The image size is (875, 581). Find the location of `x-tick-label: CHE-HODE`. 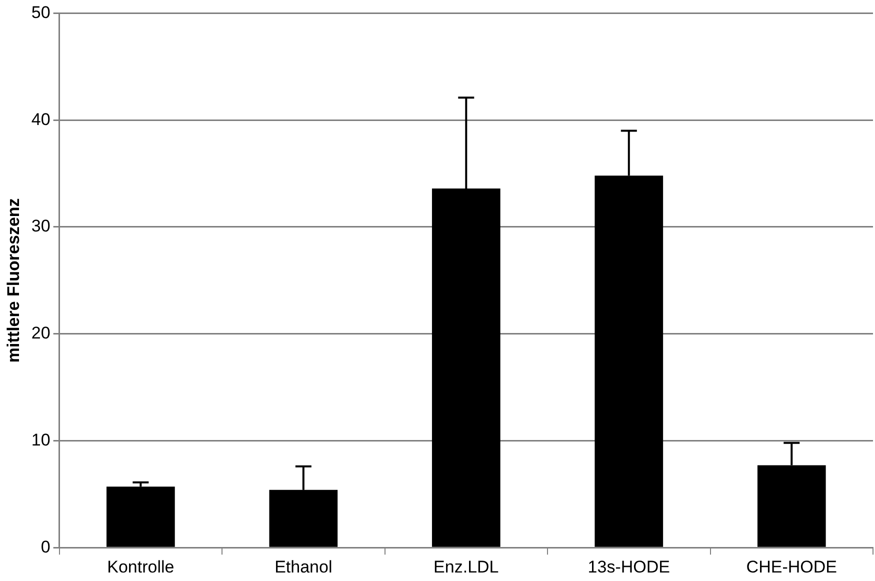

x-tick-label: CHE-HODE is located at coordinates (791, 566).